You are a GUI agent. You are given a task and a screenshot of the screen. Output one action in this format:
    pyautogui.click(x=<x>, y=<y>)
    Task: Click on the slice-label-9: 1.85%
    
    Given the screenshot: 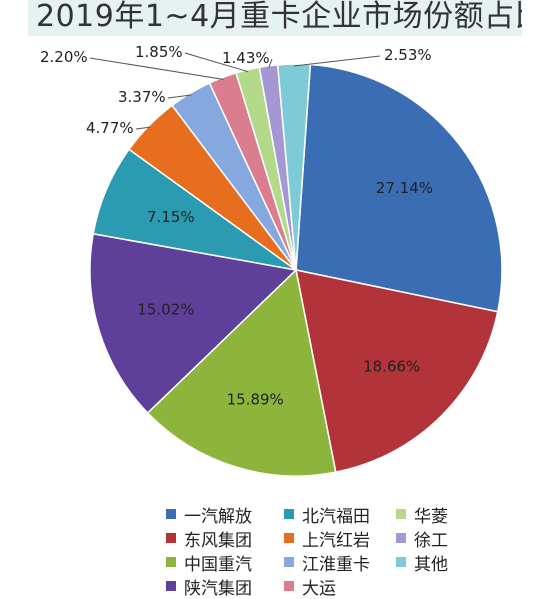 What is the action you would take?
    pyautogui.click(x=159, y=52)
    